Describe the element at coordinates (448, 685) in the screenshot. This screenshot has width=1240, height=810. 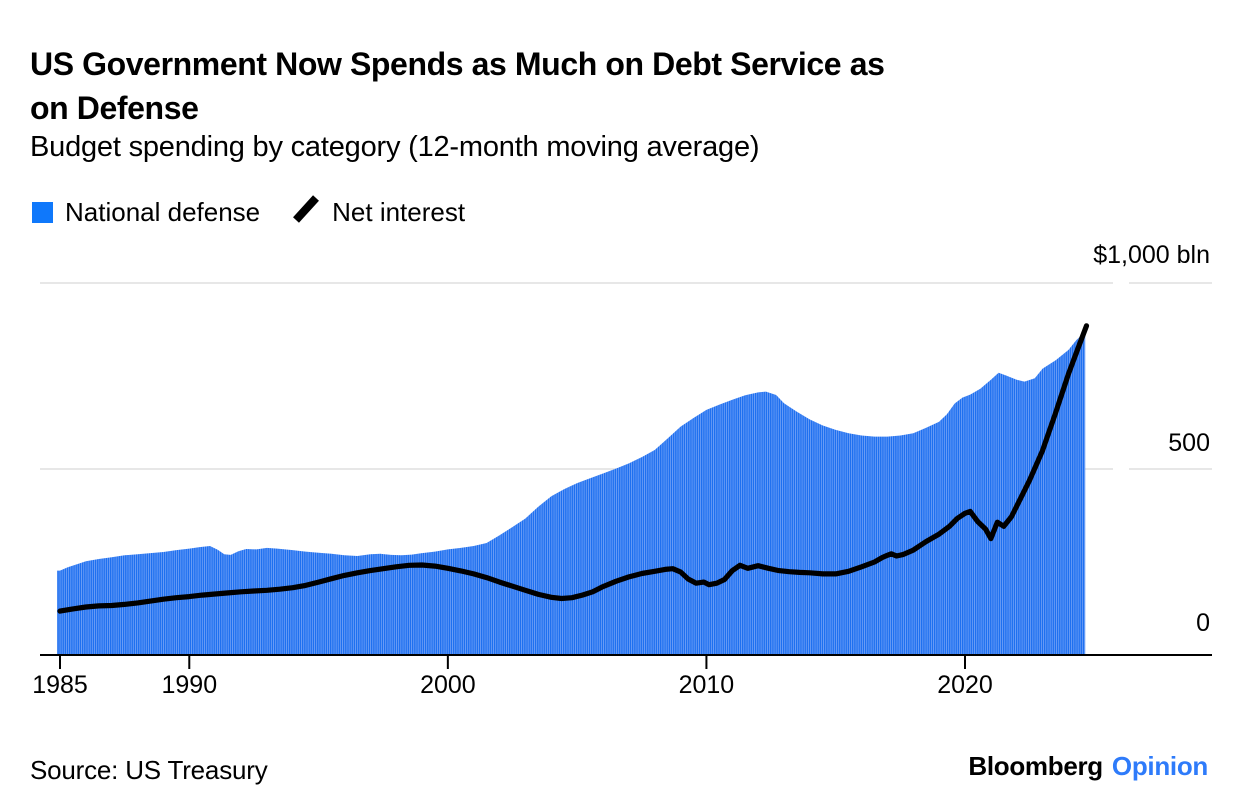
I see `x-axis-label-2000: 2000` at that location.